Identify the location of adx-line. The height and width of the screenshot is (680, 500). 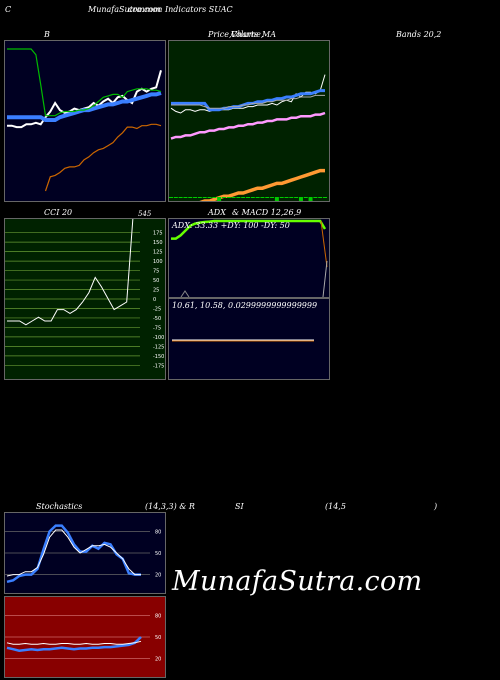
(249, 229).